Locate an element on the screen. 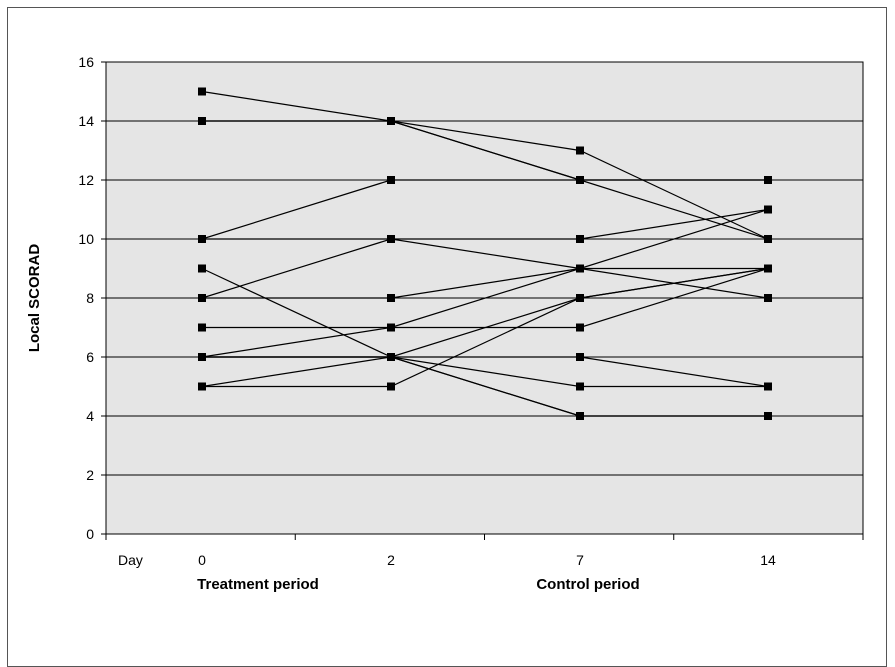  y-tick-label: 12 is located at coordinates (86, 180).